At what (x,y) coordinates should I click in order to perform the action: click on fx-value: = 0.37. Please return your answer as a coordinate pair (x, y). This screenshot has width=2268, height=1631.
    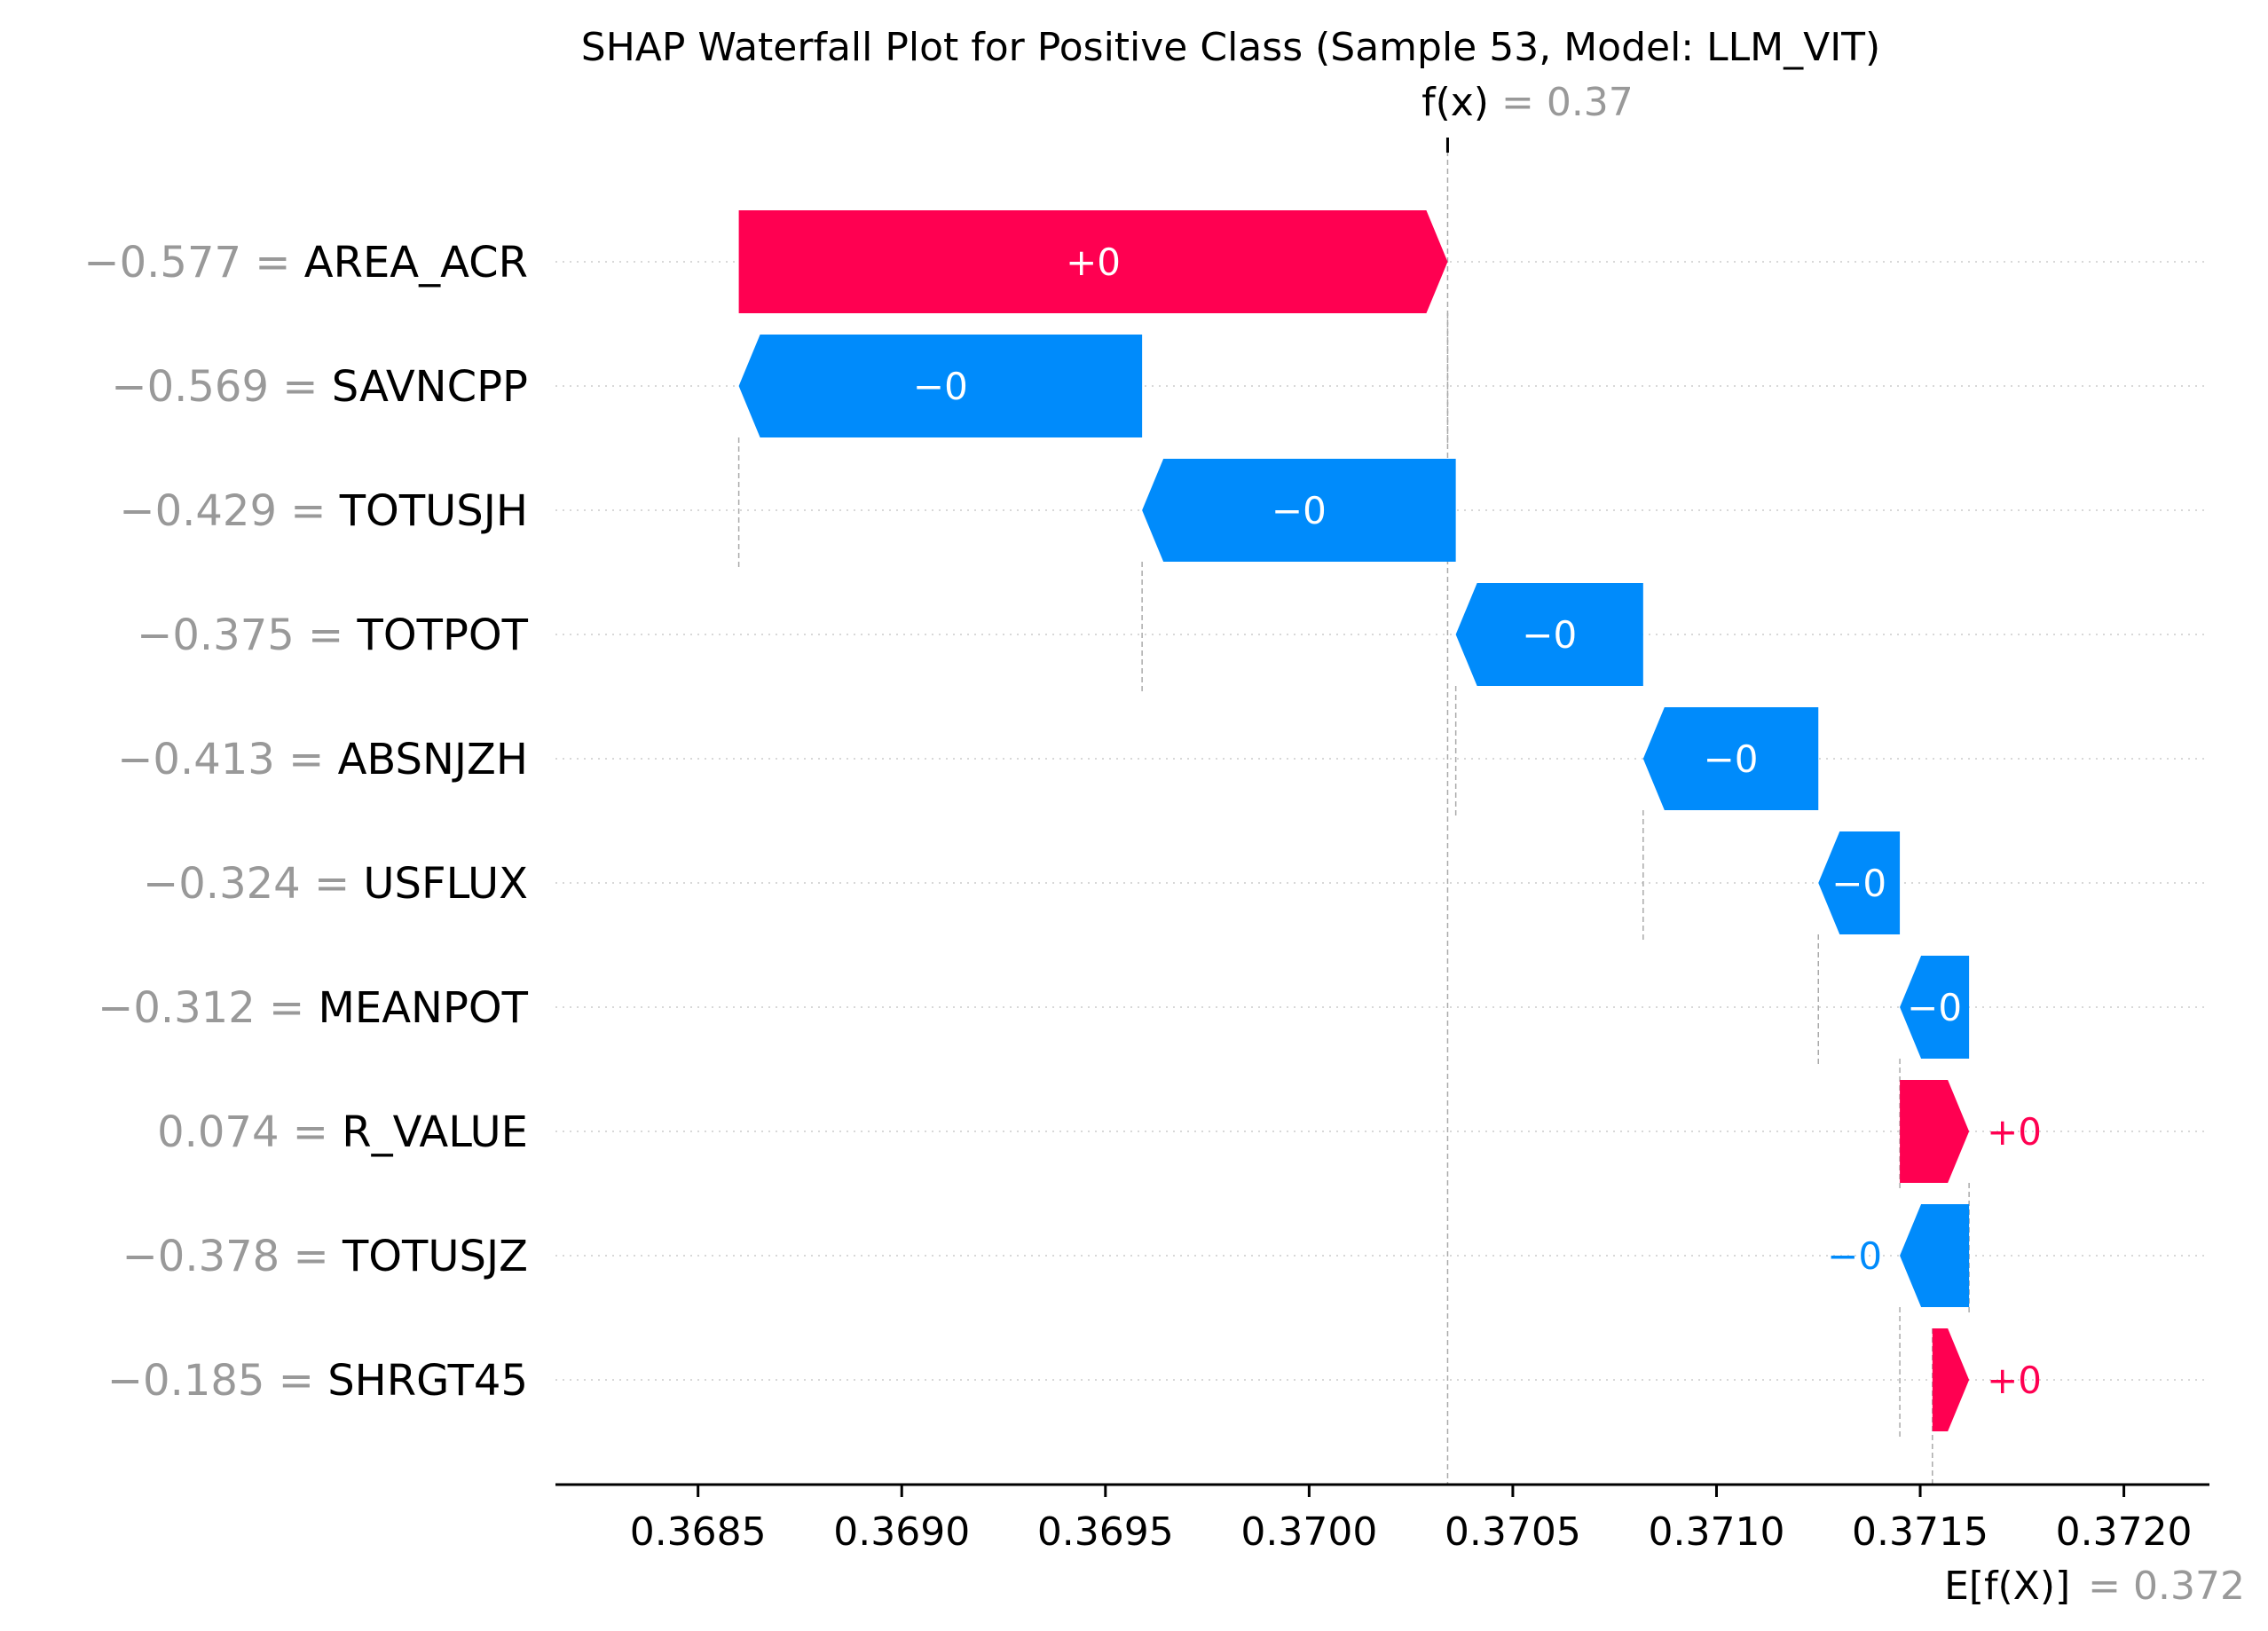
    Looking at the image, I should click on (1567, 103).